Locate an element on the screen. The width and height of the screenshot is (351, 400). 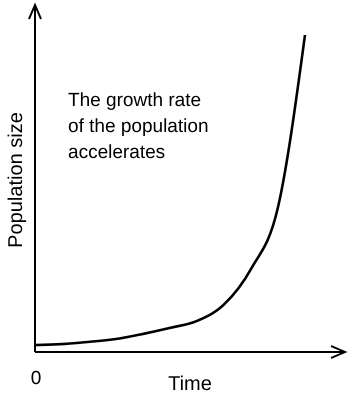
y-axis-title: Population size is located at coordinates (16, 180).